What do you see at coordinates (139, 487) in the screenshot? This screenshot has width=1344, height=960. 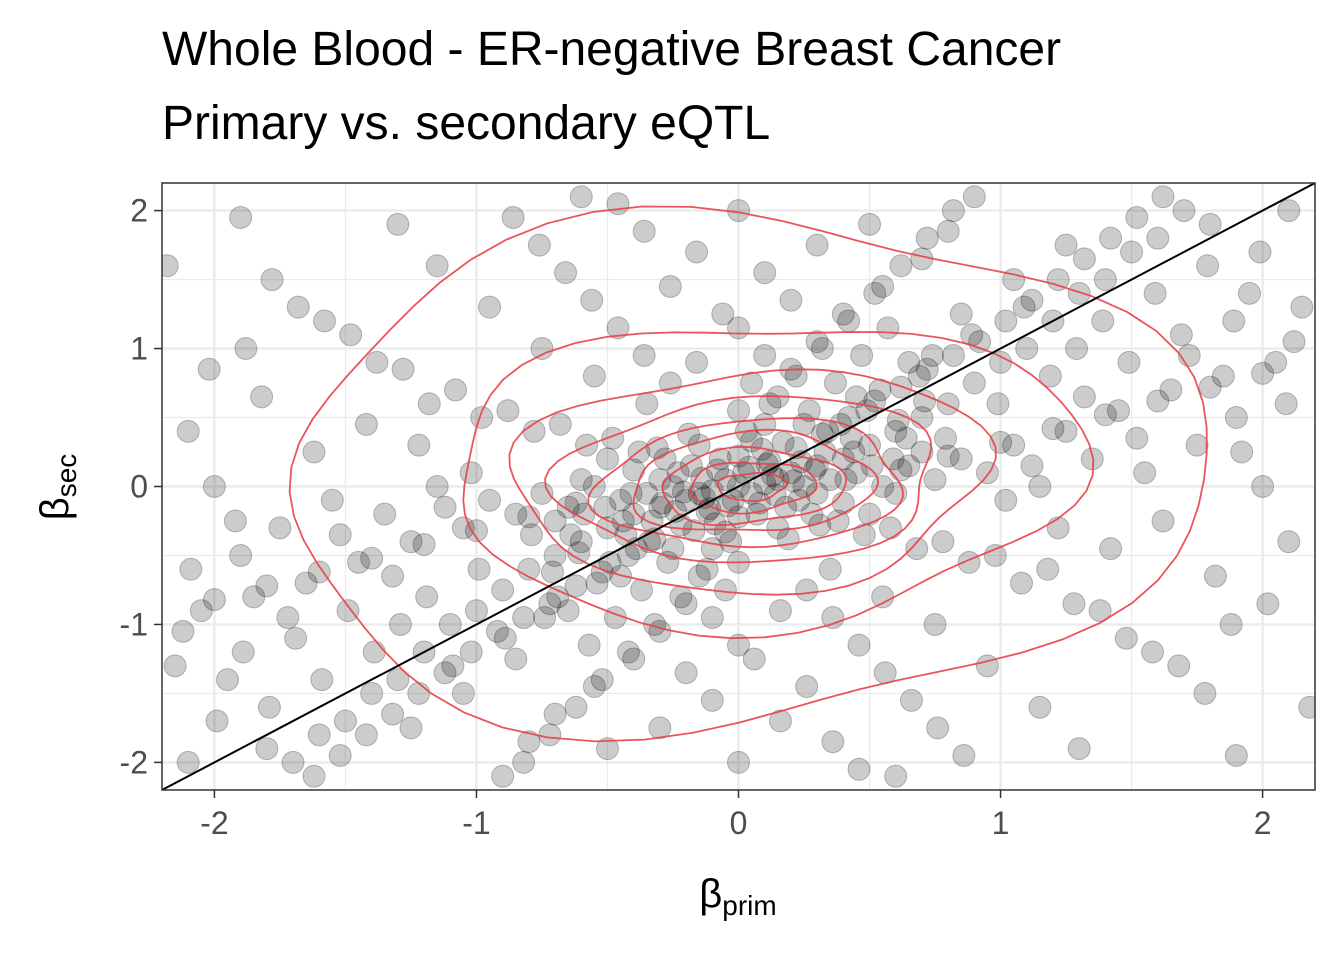 I see `y-tick-label: 0` at bounding box center [139, 487].